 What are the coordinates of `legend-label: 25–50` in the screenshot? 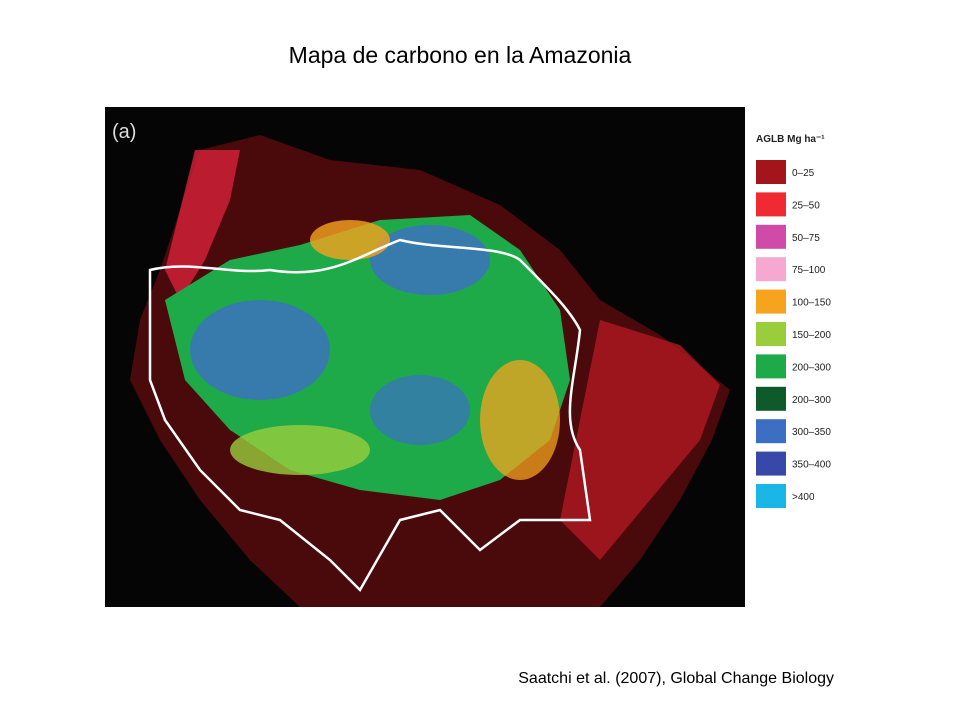 It's located at (806, 205).